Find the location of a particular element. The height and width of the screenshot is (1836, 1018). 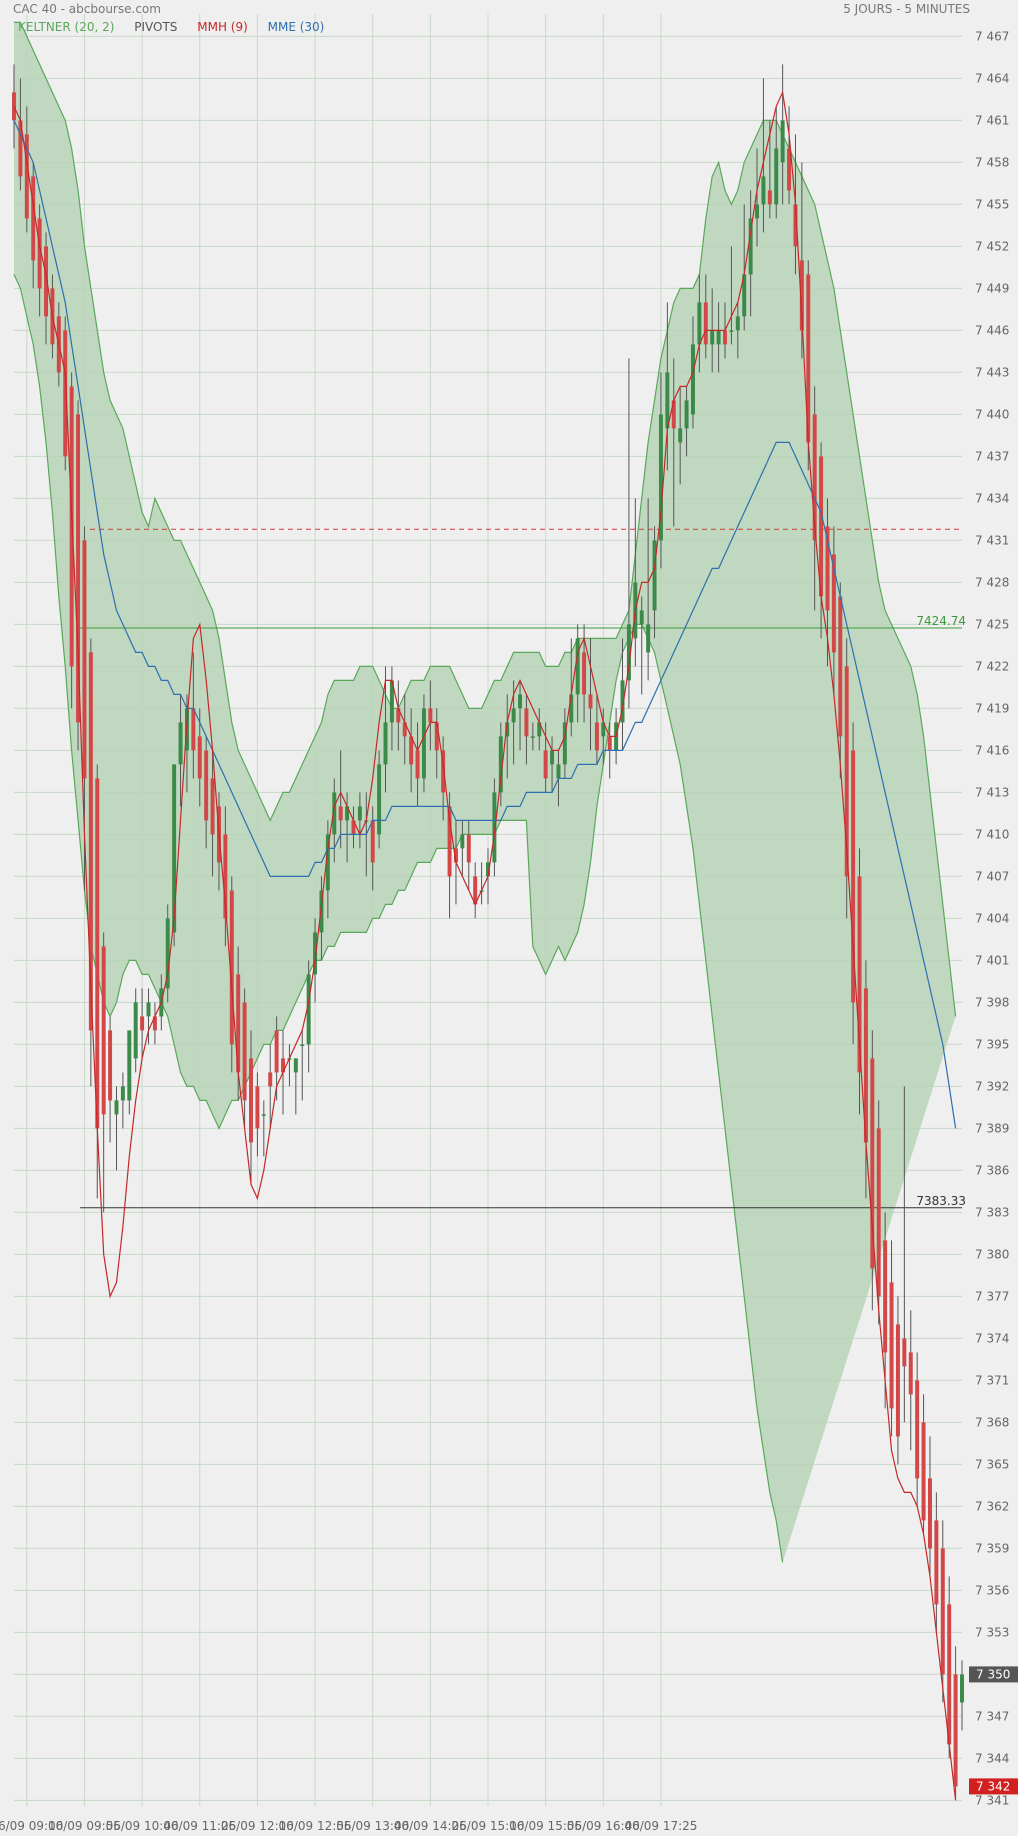

x-tick-label: 06/09 09:55 is located at coordinates (84, 1826).